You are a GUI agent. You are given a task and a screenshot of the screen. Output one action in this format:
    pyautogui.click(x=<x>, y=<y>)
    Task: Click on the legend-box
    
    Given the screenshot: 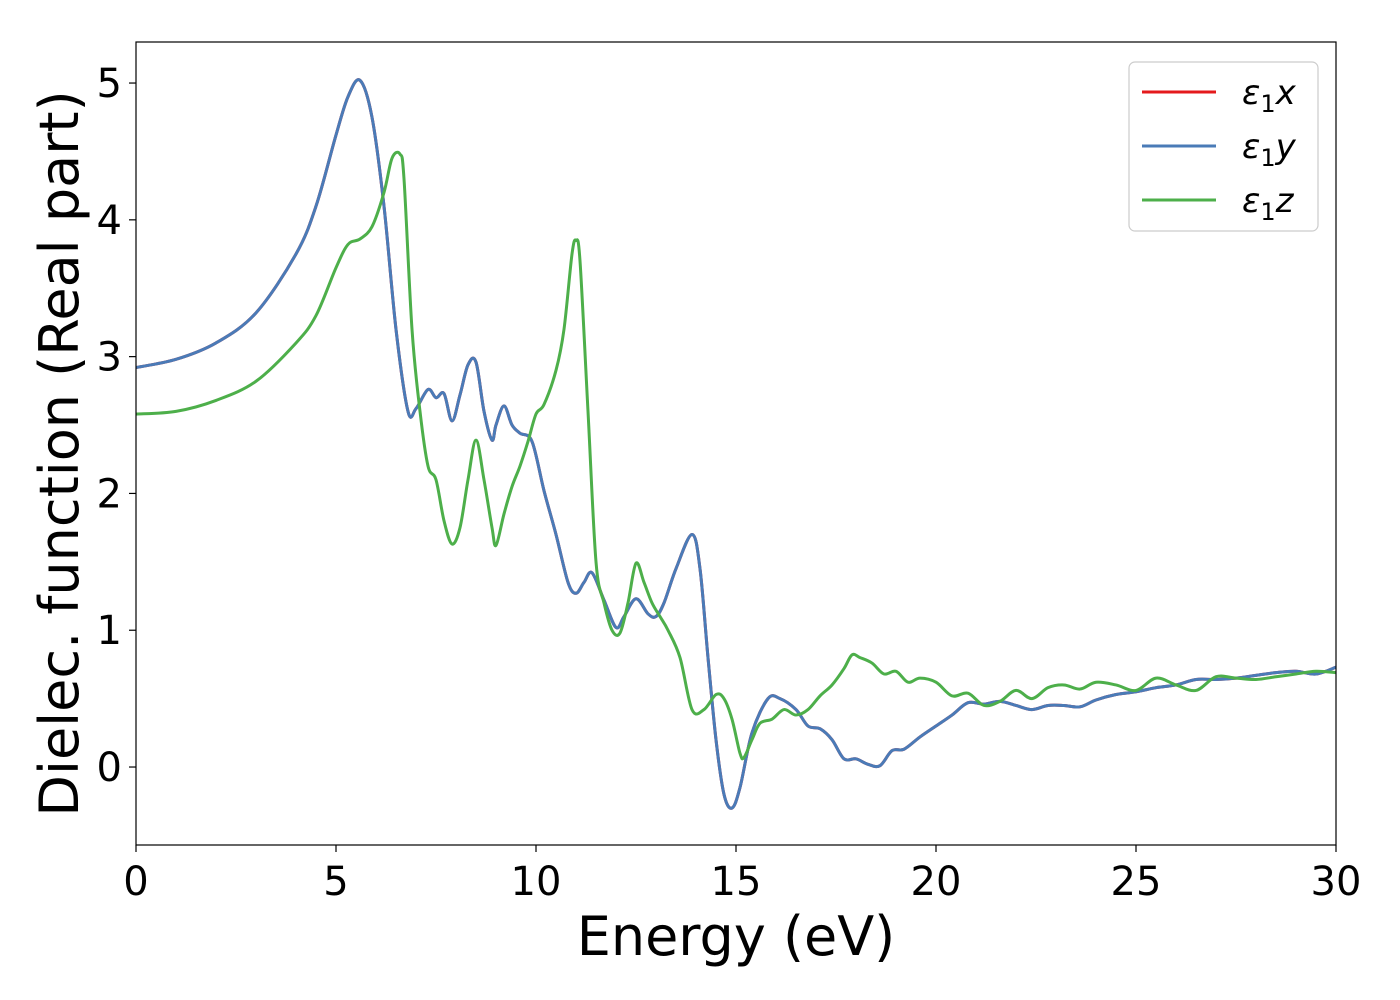 What is the action you would take?
    pyautogui.click(x=1223, y=146)
    